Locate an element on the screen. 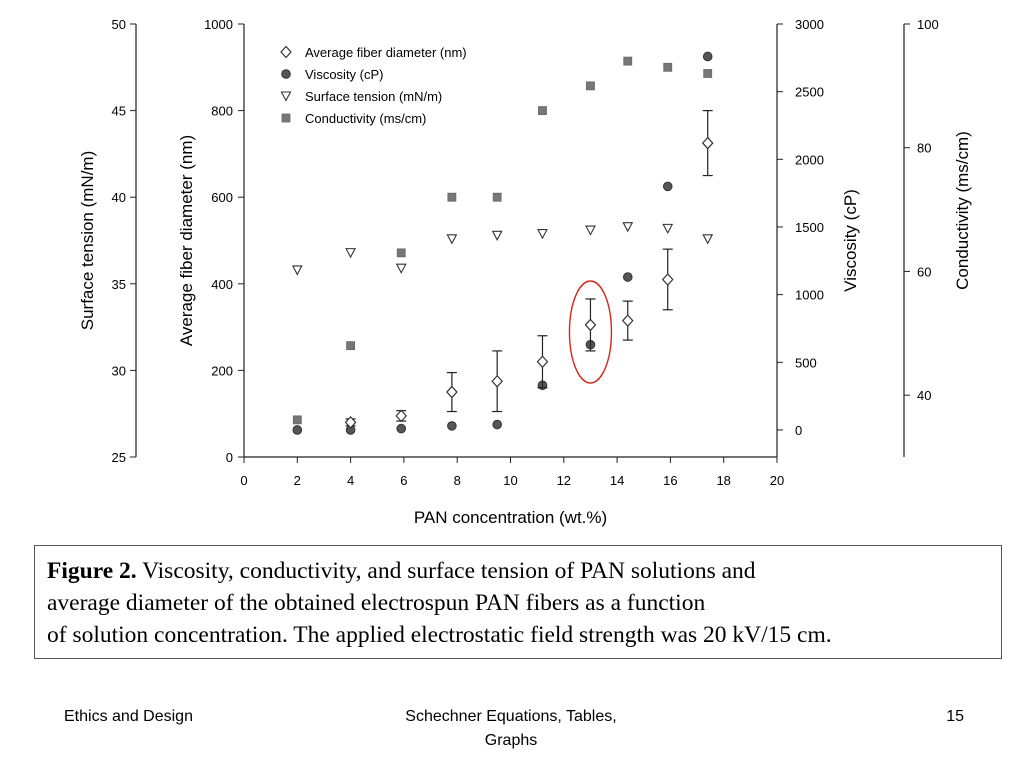  fiber-diameter-axis-title: Average fiber diameter (nm) is located at coordinates (186, 240).